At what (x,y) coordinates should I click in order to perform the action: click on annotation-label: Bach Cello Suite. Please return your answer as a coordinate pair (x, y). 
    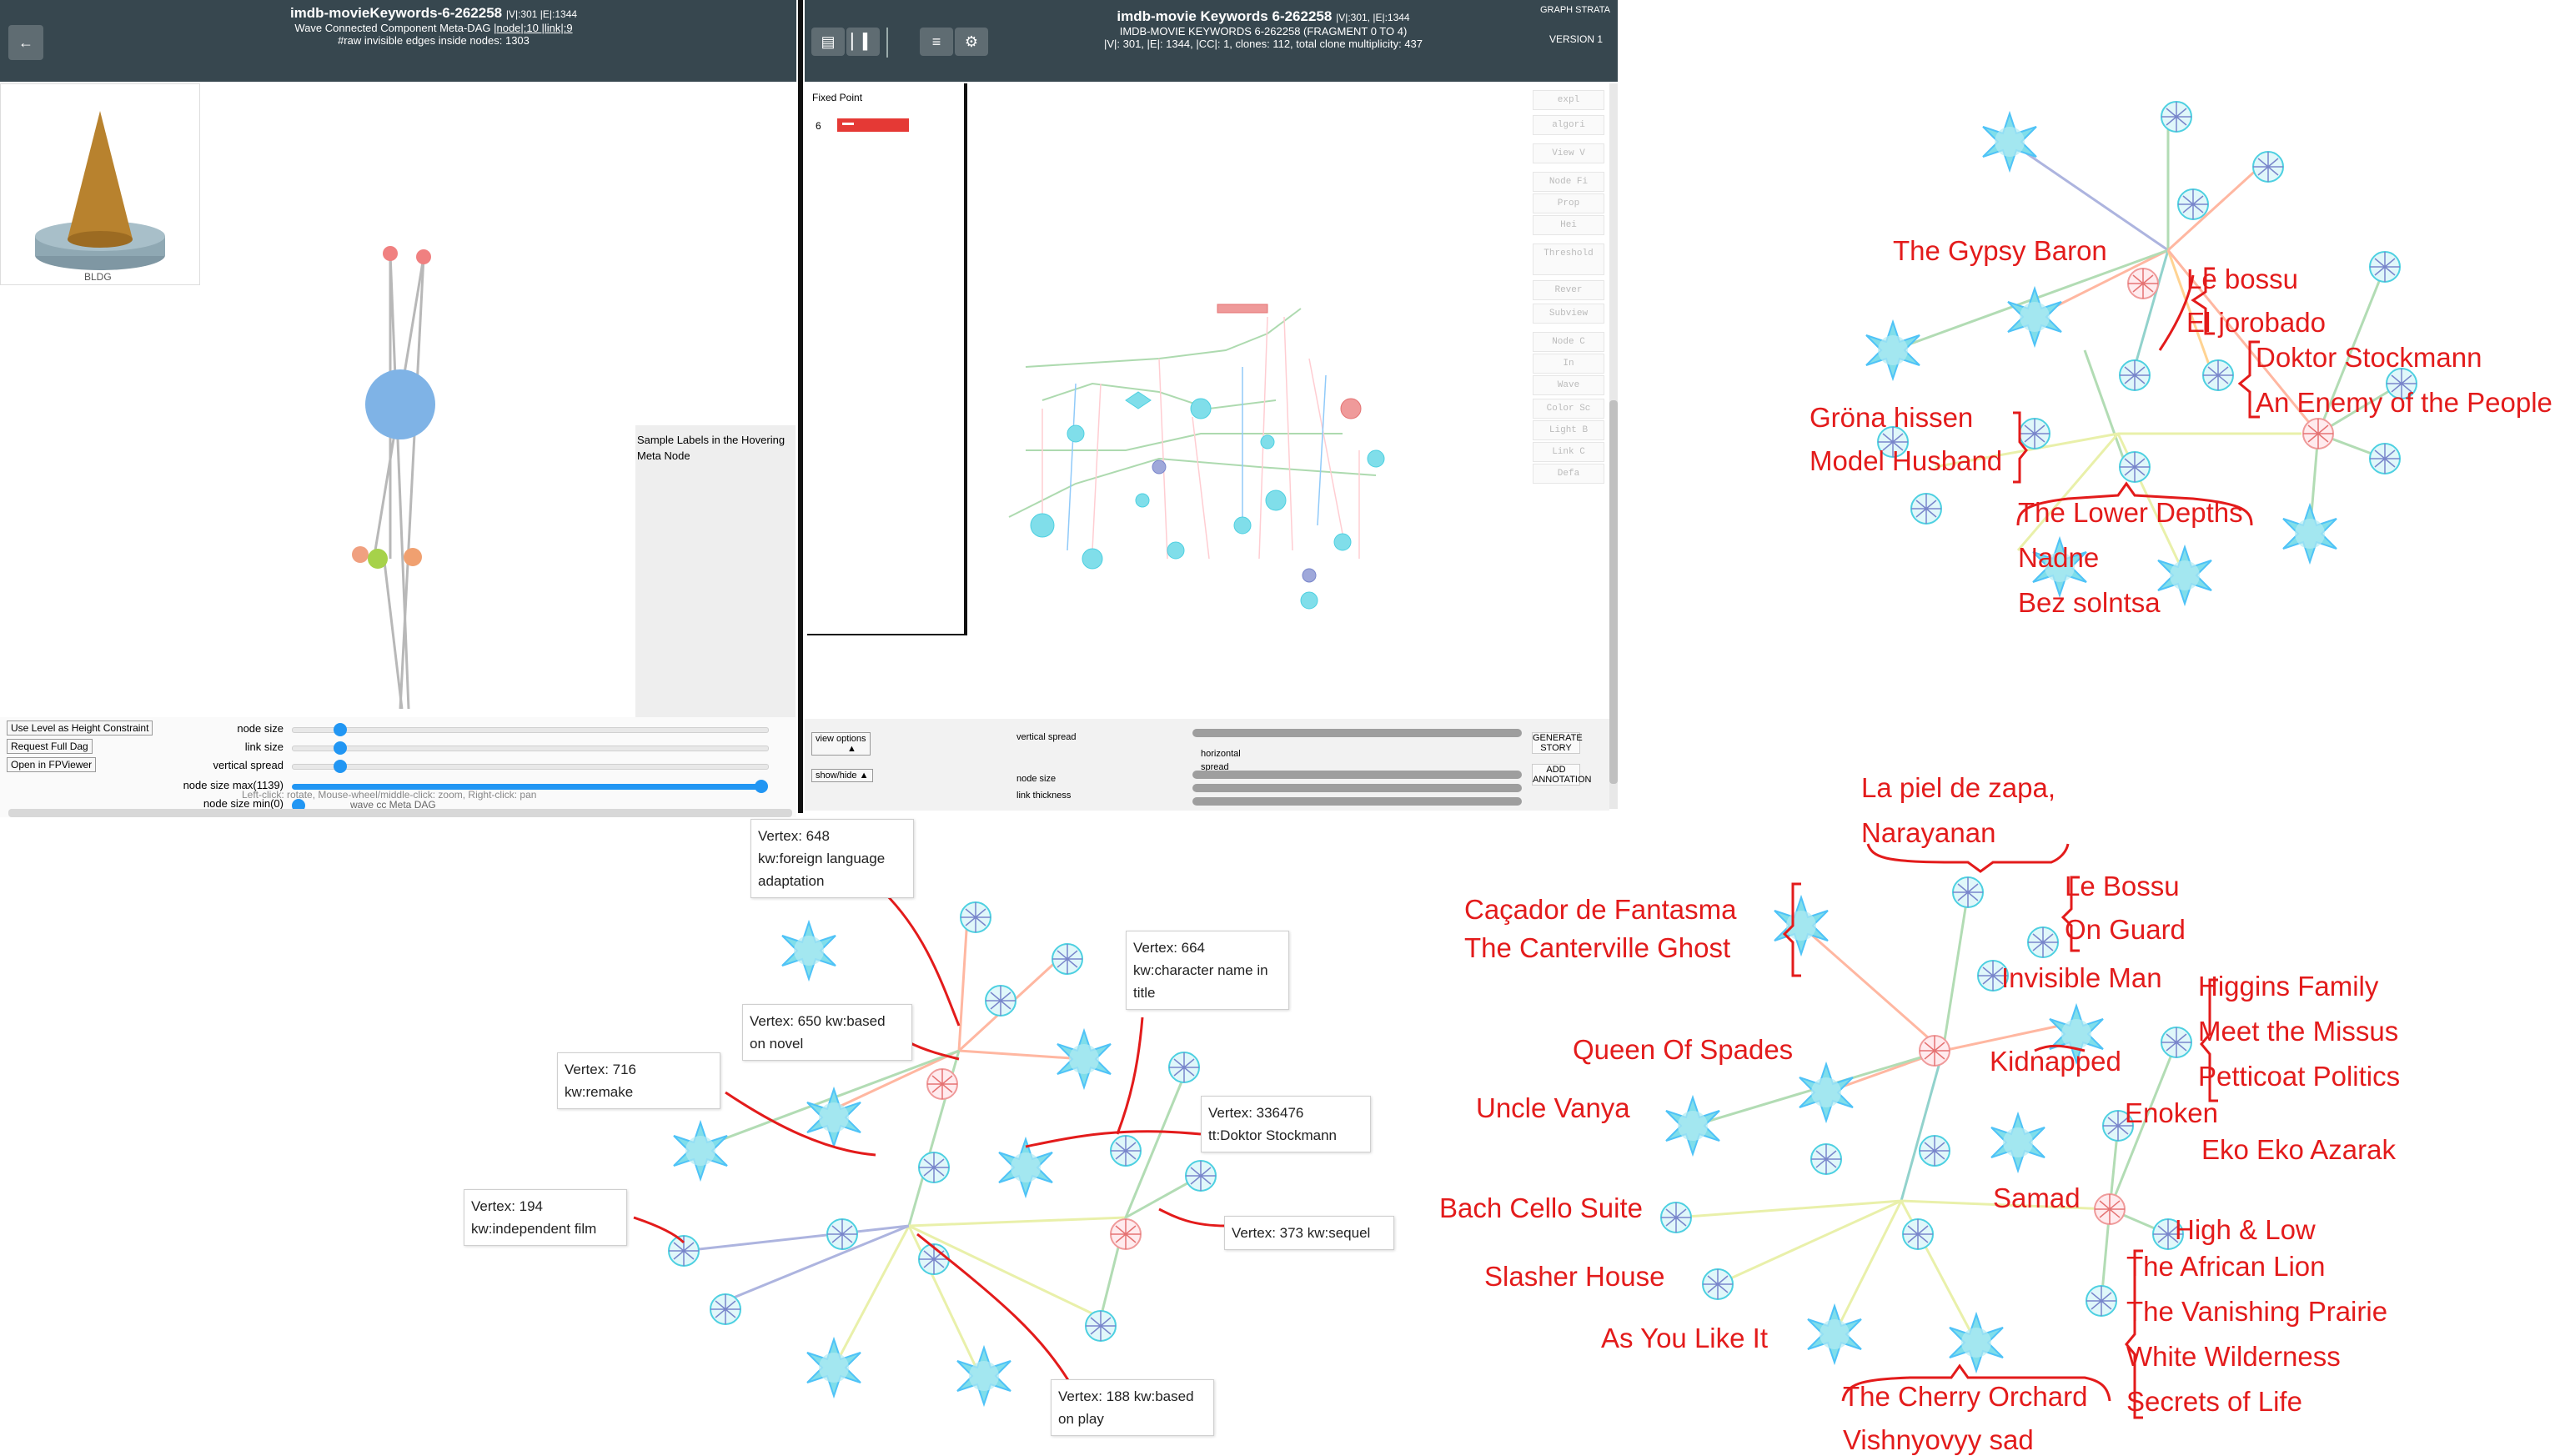
    Looking at the image, I should click on (1541, 1207).